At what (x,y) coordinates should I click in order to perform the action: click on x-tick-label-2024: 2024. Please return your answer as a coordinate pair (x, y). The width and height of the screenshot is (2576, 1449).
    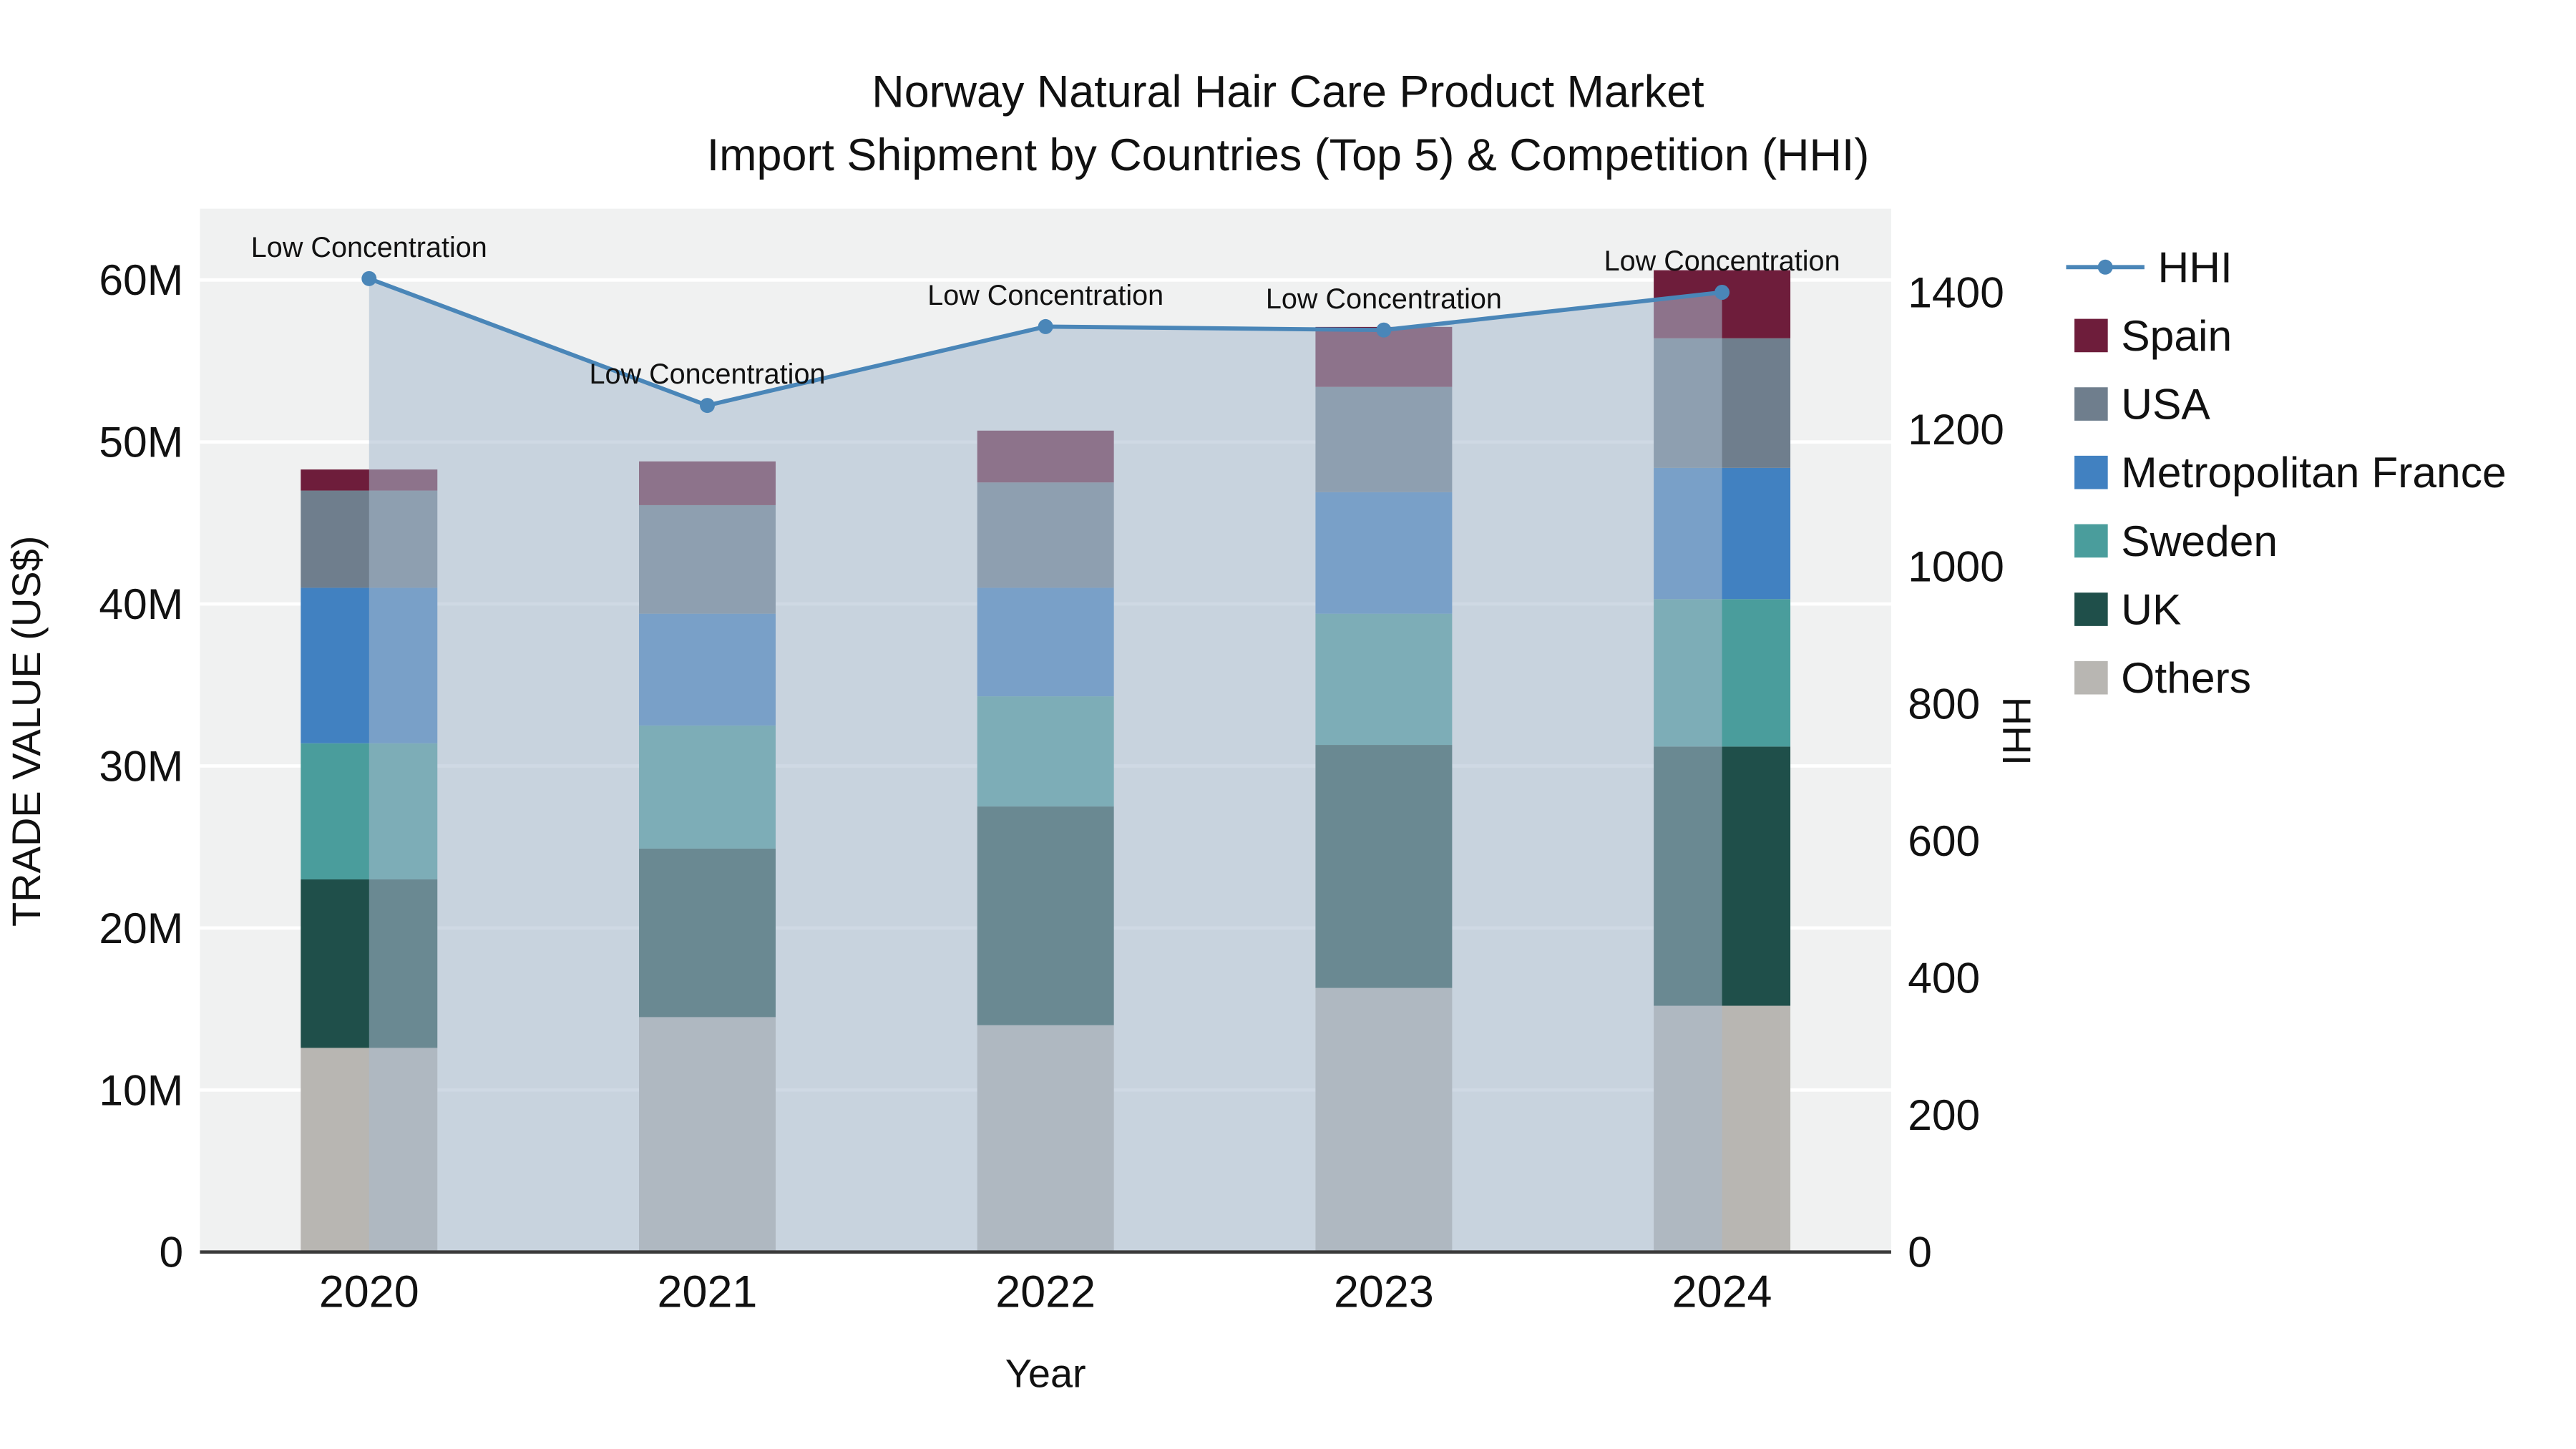
    Looking at the image, I should click on (1722, 1292).